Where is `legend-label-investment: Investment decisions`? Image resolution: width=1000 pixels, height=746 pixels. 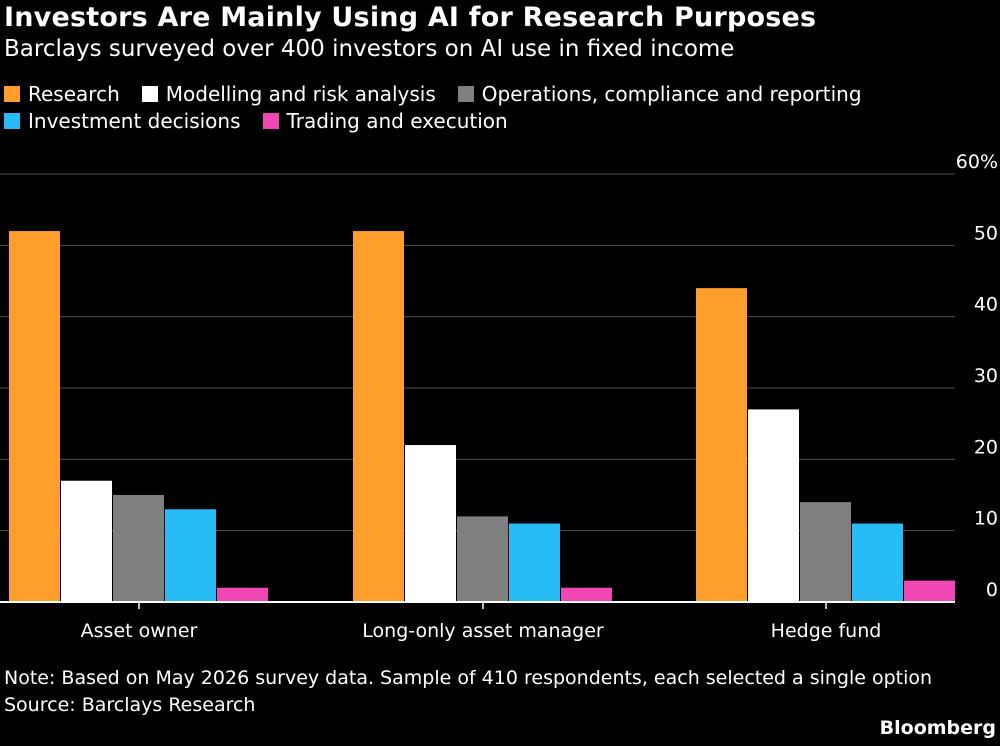
legend-label-investment: Investment decisions is located at coordinates (134, 121).